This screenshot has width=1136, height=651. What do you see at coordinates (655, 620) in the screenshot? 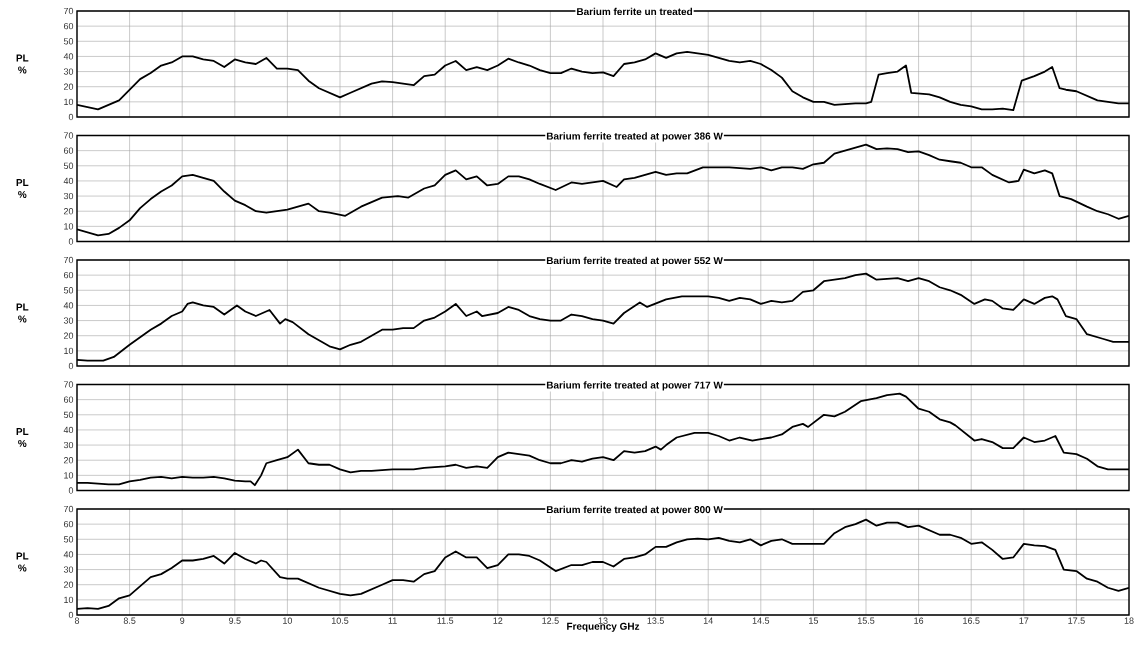
I see `x-tick-label: 13.5` at bounding box center [655, 620].